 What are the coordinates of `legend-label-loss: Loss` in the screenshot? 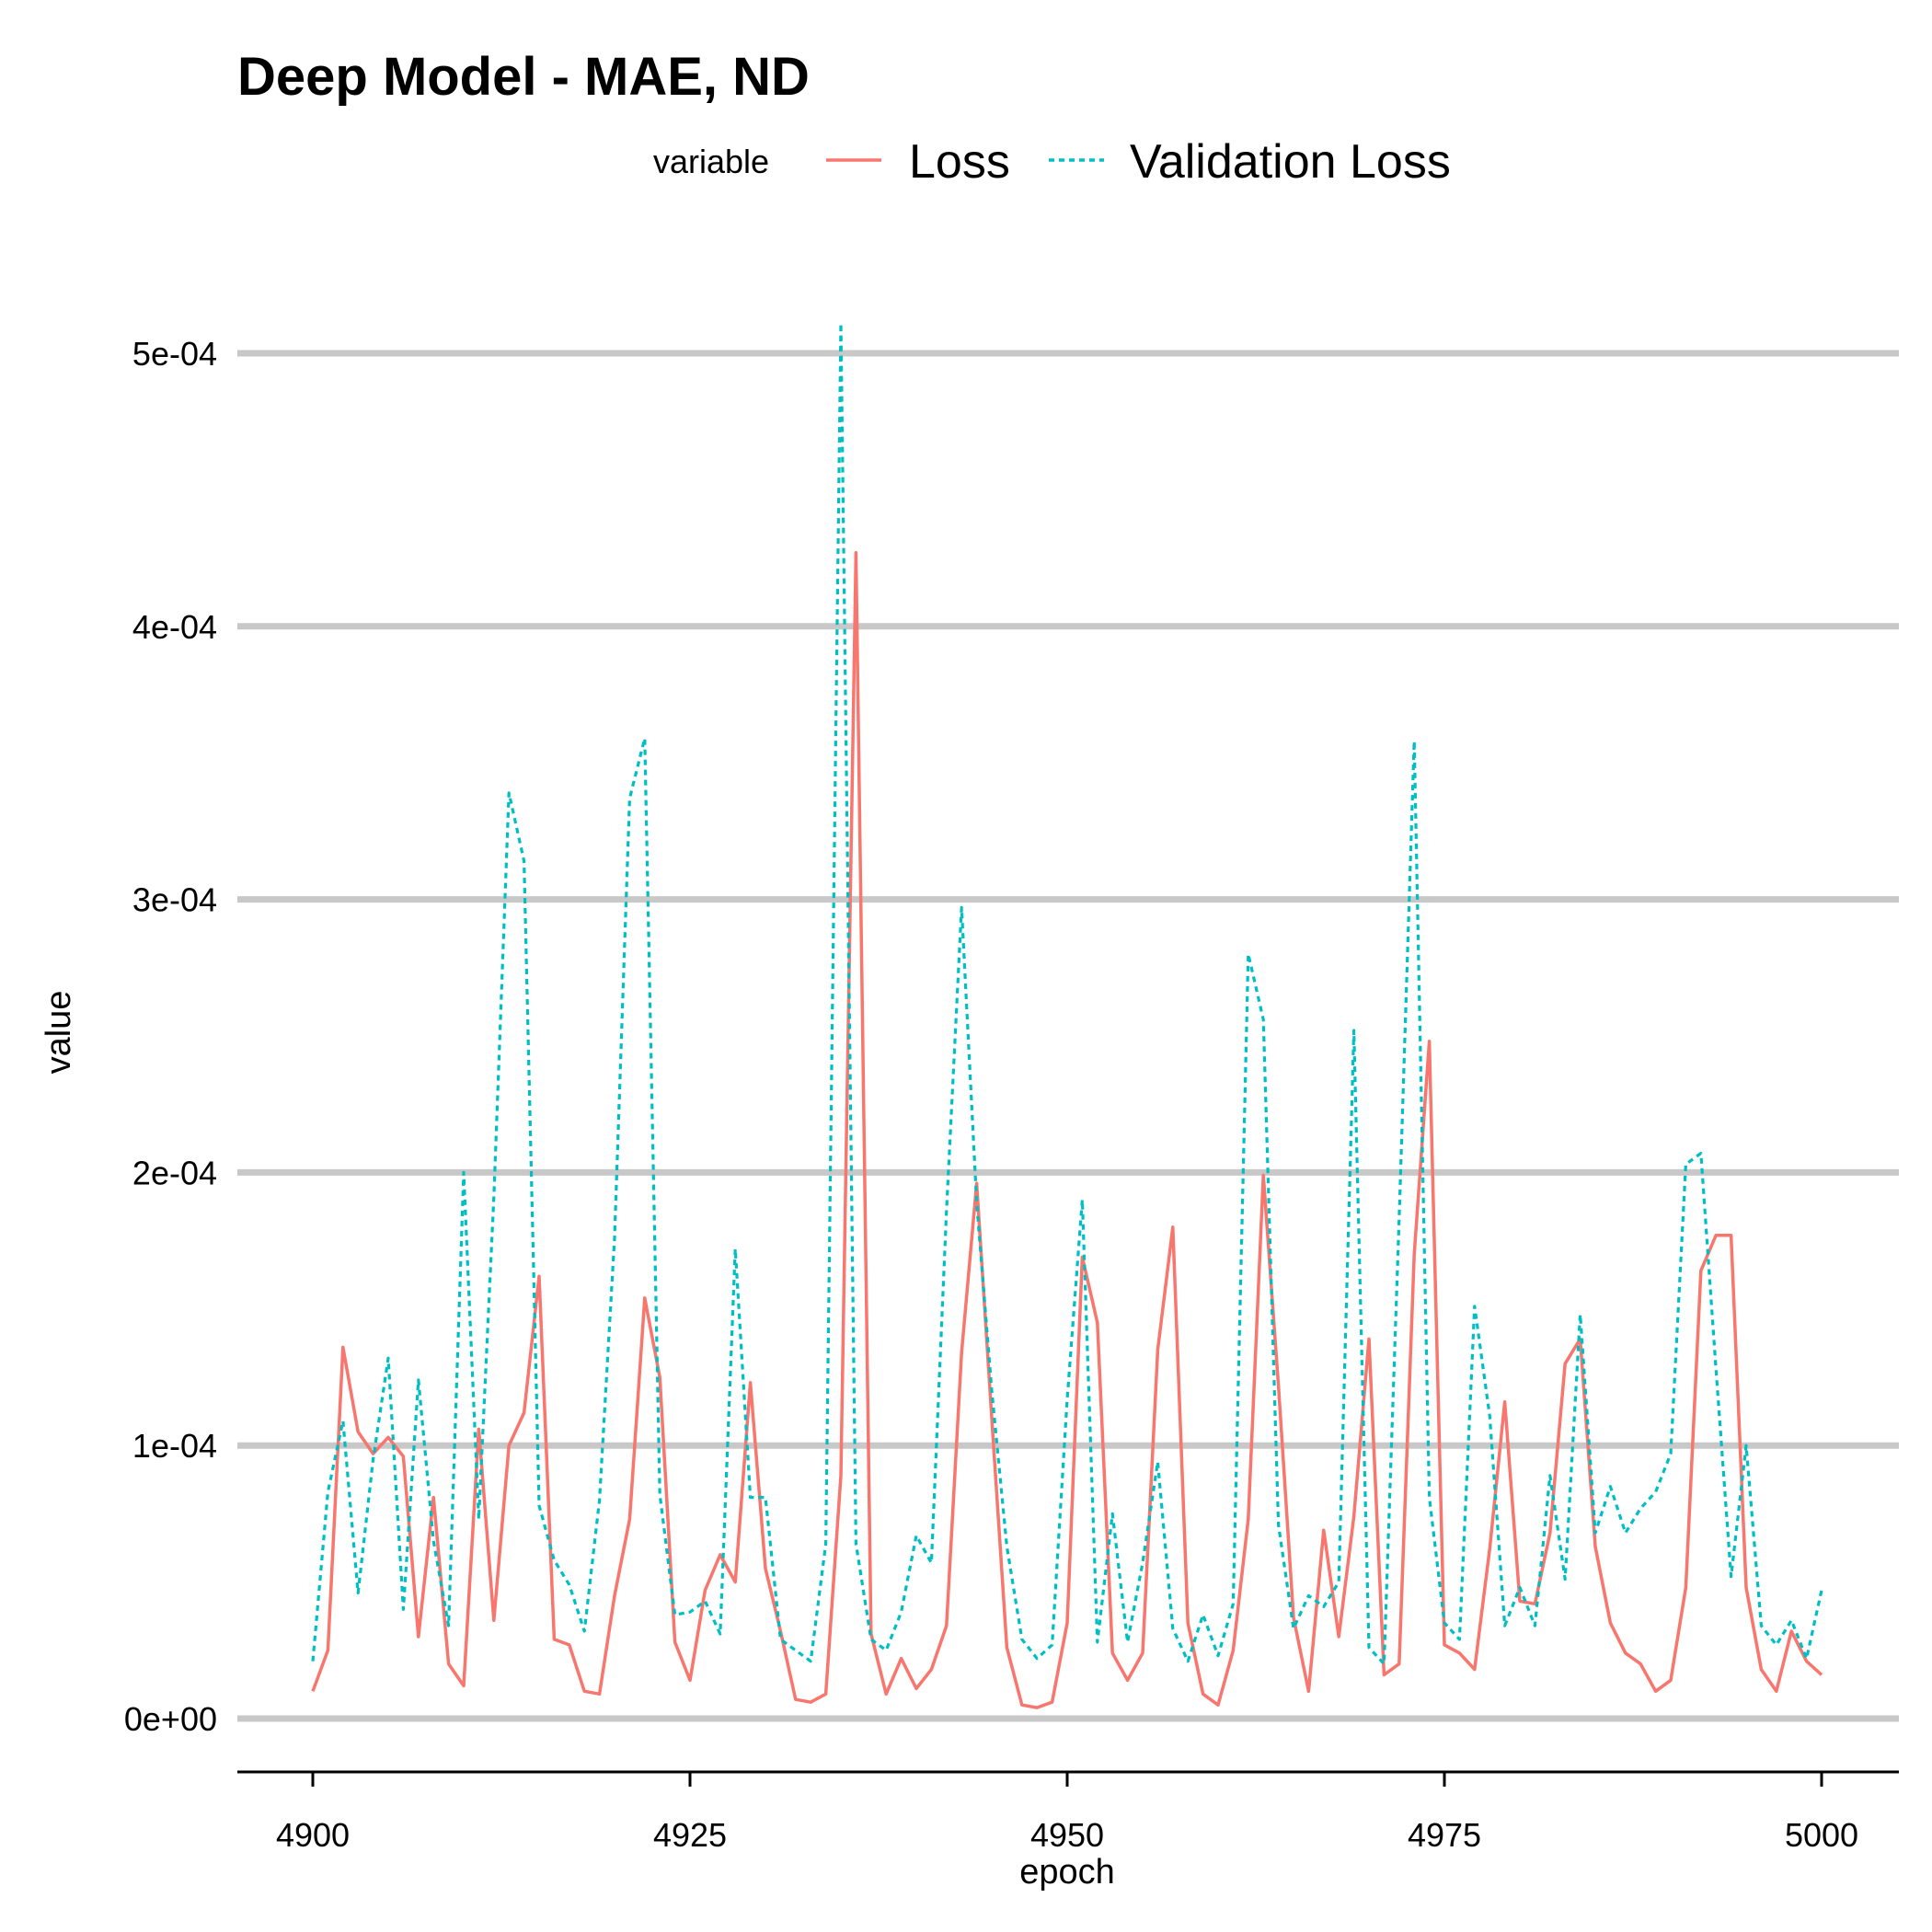 It's located at (959, 162).